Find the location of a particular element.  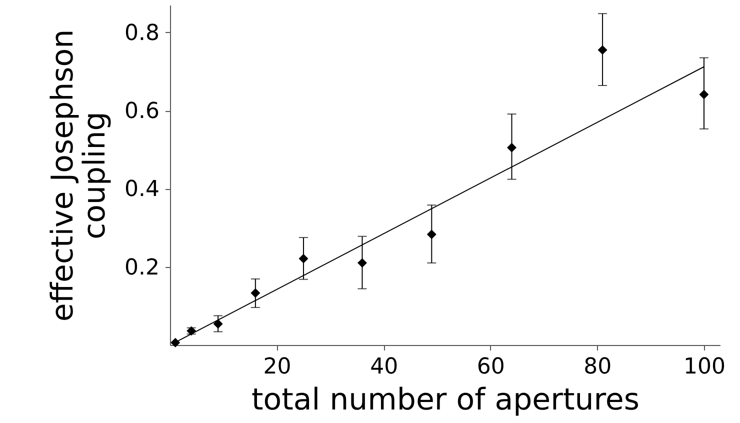

x-tick-label: 60 is located at coordinates (490, 367).